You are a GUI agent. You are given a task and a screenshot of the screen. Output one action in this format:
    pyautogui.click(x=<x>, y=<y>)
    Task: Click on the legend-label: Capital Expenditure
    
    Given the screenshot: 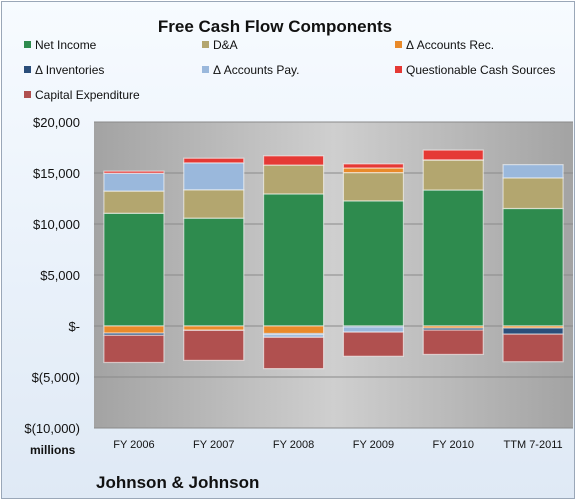 What is the action you would take?
    pyautogui.click(x=87, y=95)
    